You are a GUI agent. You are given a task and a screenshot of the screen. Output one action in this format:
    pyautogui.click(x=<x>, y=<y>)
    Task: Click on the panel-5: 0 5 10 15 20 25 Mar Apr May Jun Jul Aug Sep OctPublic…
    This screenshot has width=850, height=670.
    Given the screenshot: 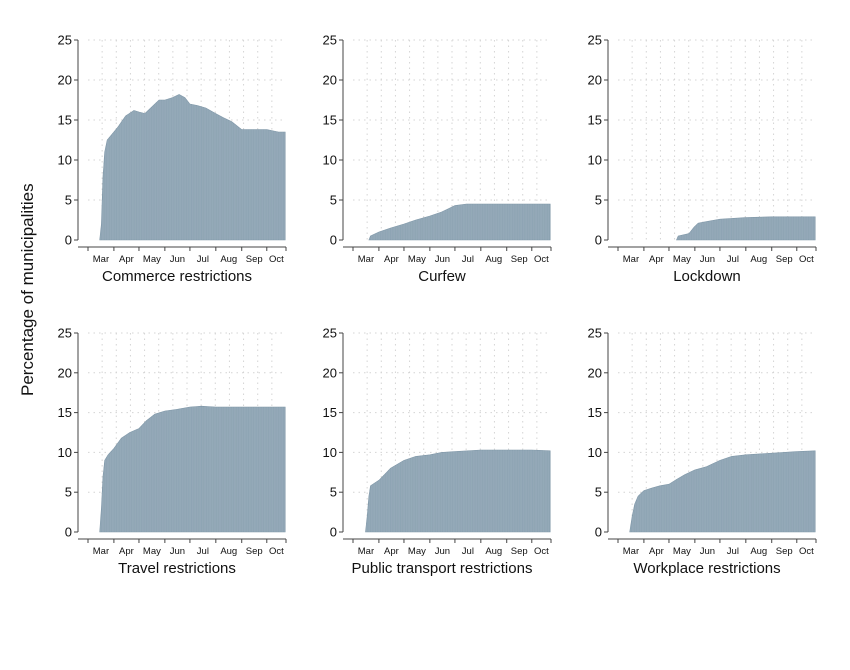 What is the action you would take?
    pyautogui.click(x=437, y=451)
    